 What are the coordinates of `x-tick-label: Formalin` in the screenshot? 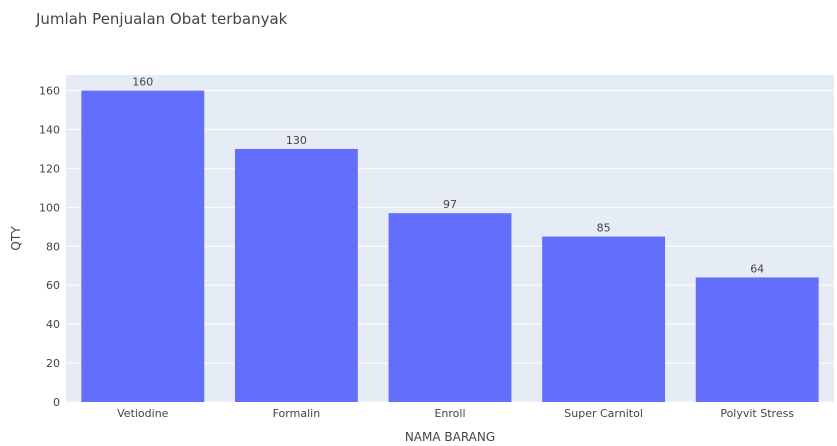 It's located at (297, 413).